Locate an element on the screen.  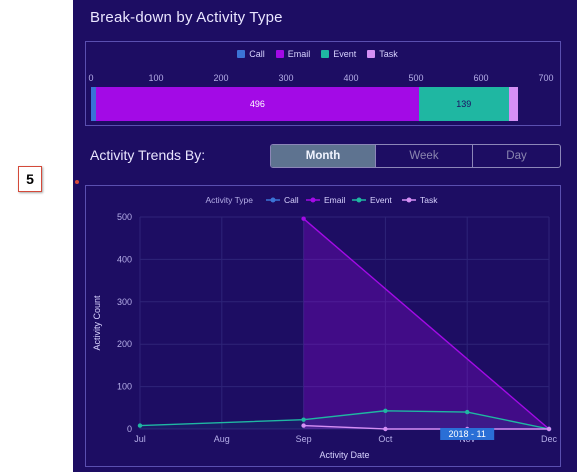
legend-item-email: Email is located at coordinates (293, 54).